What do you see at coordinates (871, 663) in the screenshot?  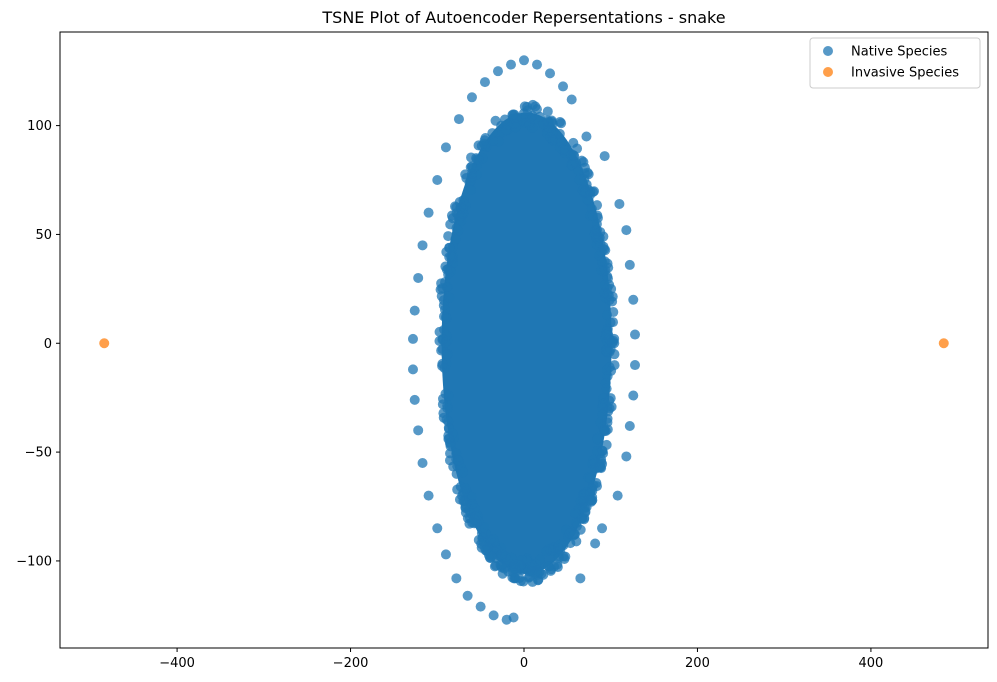 I see `x-tick-label: 400` at bounding box center [871, 663].